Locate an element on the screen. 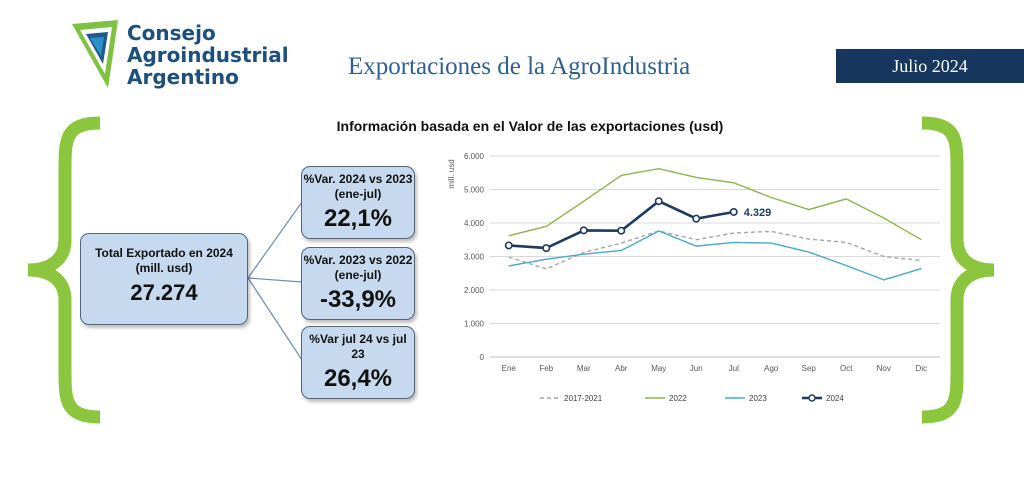 The width and height of the screenshot is (1024, 497). right-brace-icon is located at coordinates (958, 270).